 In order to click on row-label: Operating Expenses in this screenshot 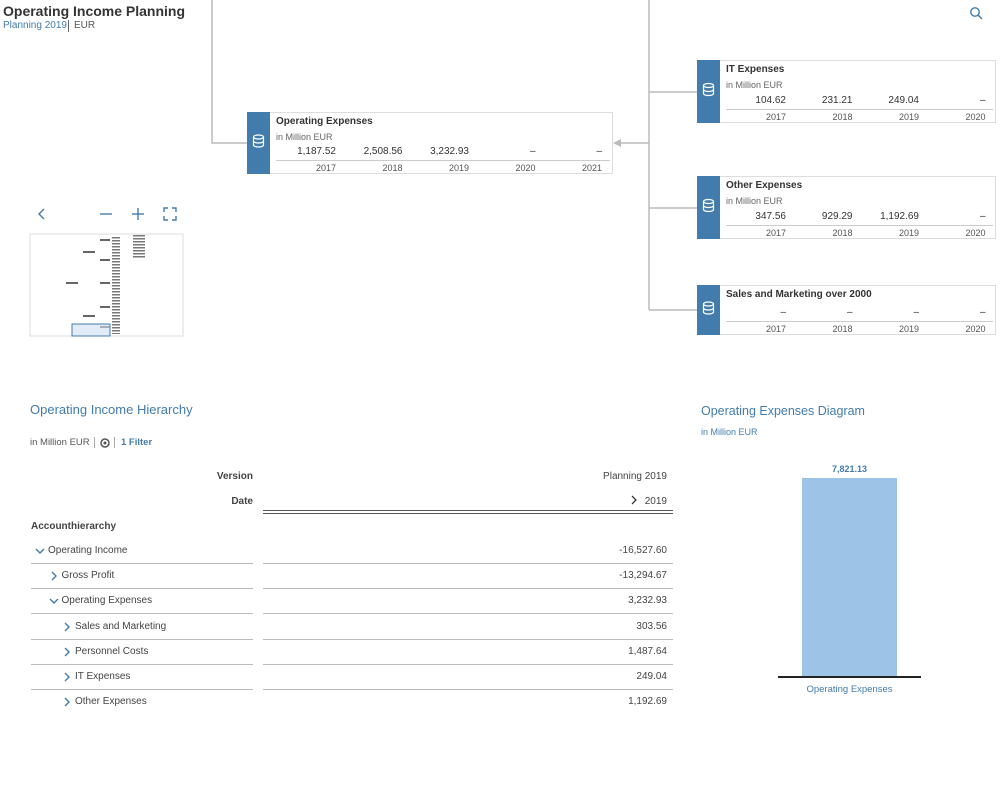, I will do `click(107, 601)`.